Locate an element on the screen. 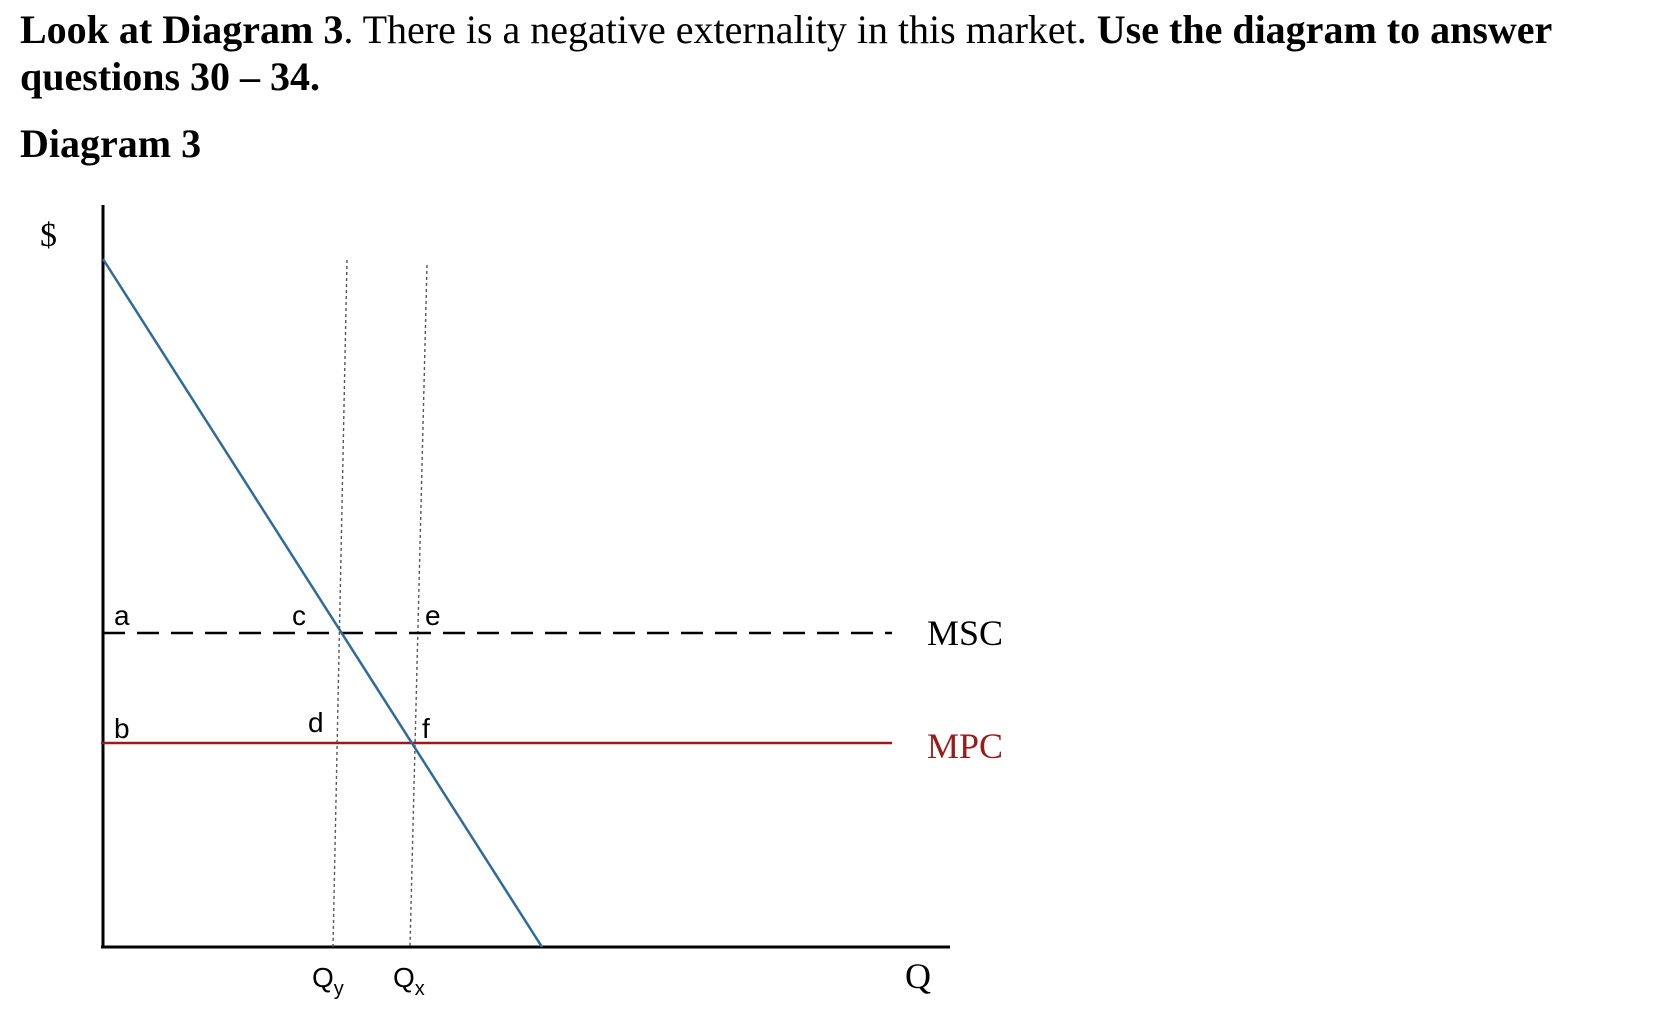  qy-label-sub: y is located at coordinates (339, 989).